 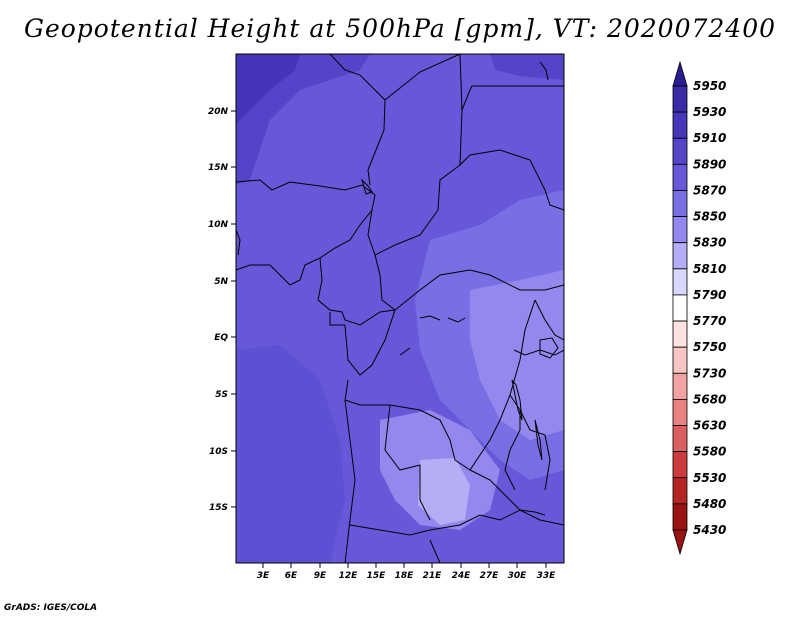 I want to click on lat-label: 15S, so click(x=218, y=508).